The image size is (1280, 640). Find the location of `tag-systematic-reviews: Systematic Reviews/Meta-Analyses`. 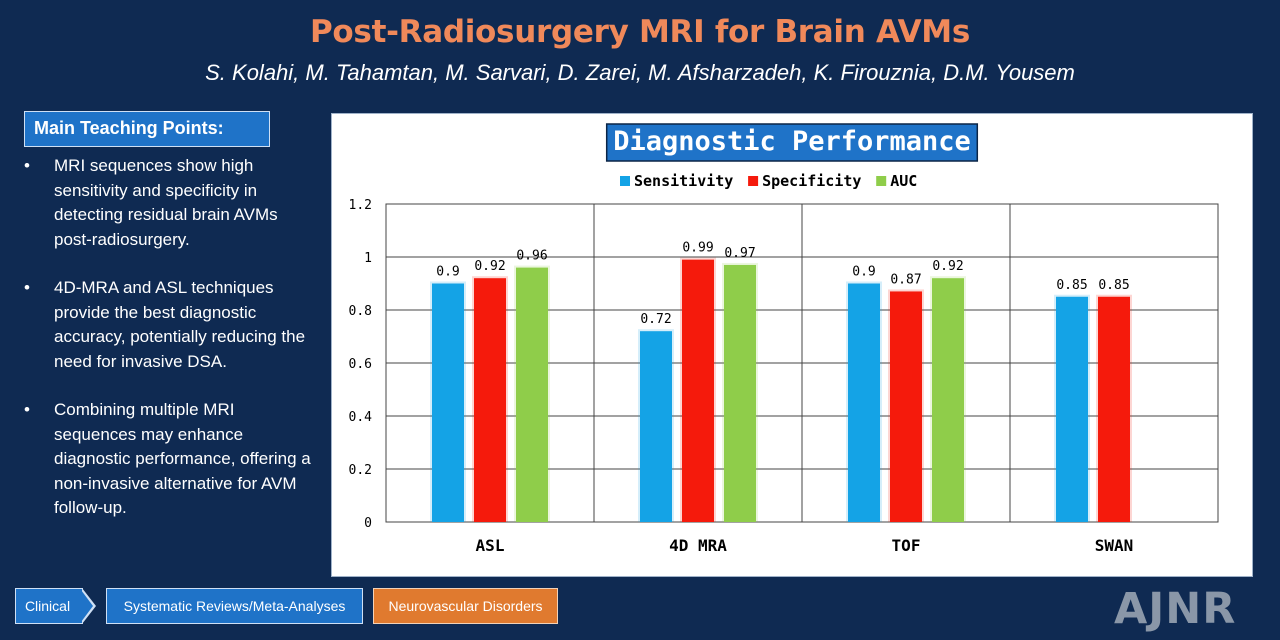

tag-systematic-reviews: Systematic Reviews/Meta-Analyses is located at coordinates (234, 606).